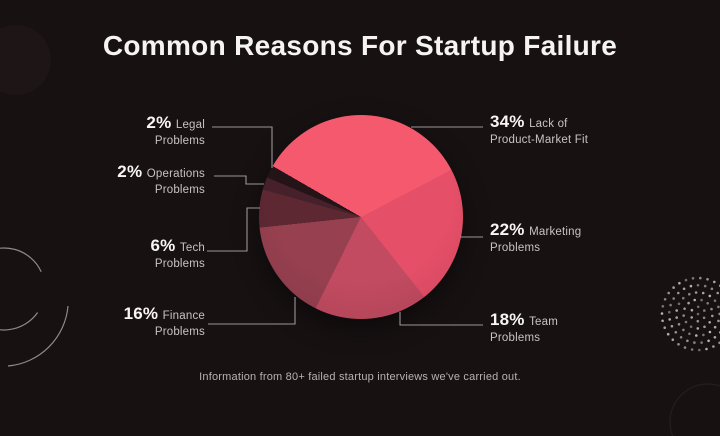 The image size is (720, 436). I want to click on callout-product-market-fit: 34% Lack of Product-Market Fit, so click(570, 130).